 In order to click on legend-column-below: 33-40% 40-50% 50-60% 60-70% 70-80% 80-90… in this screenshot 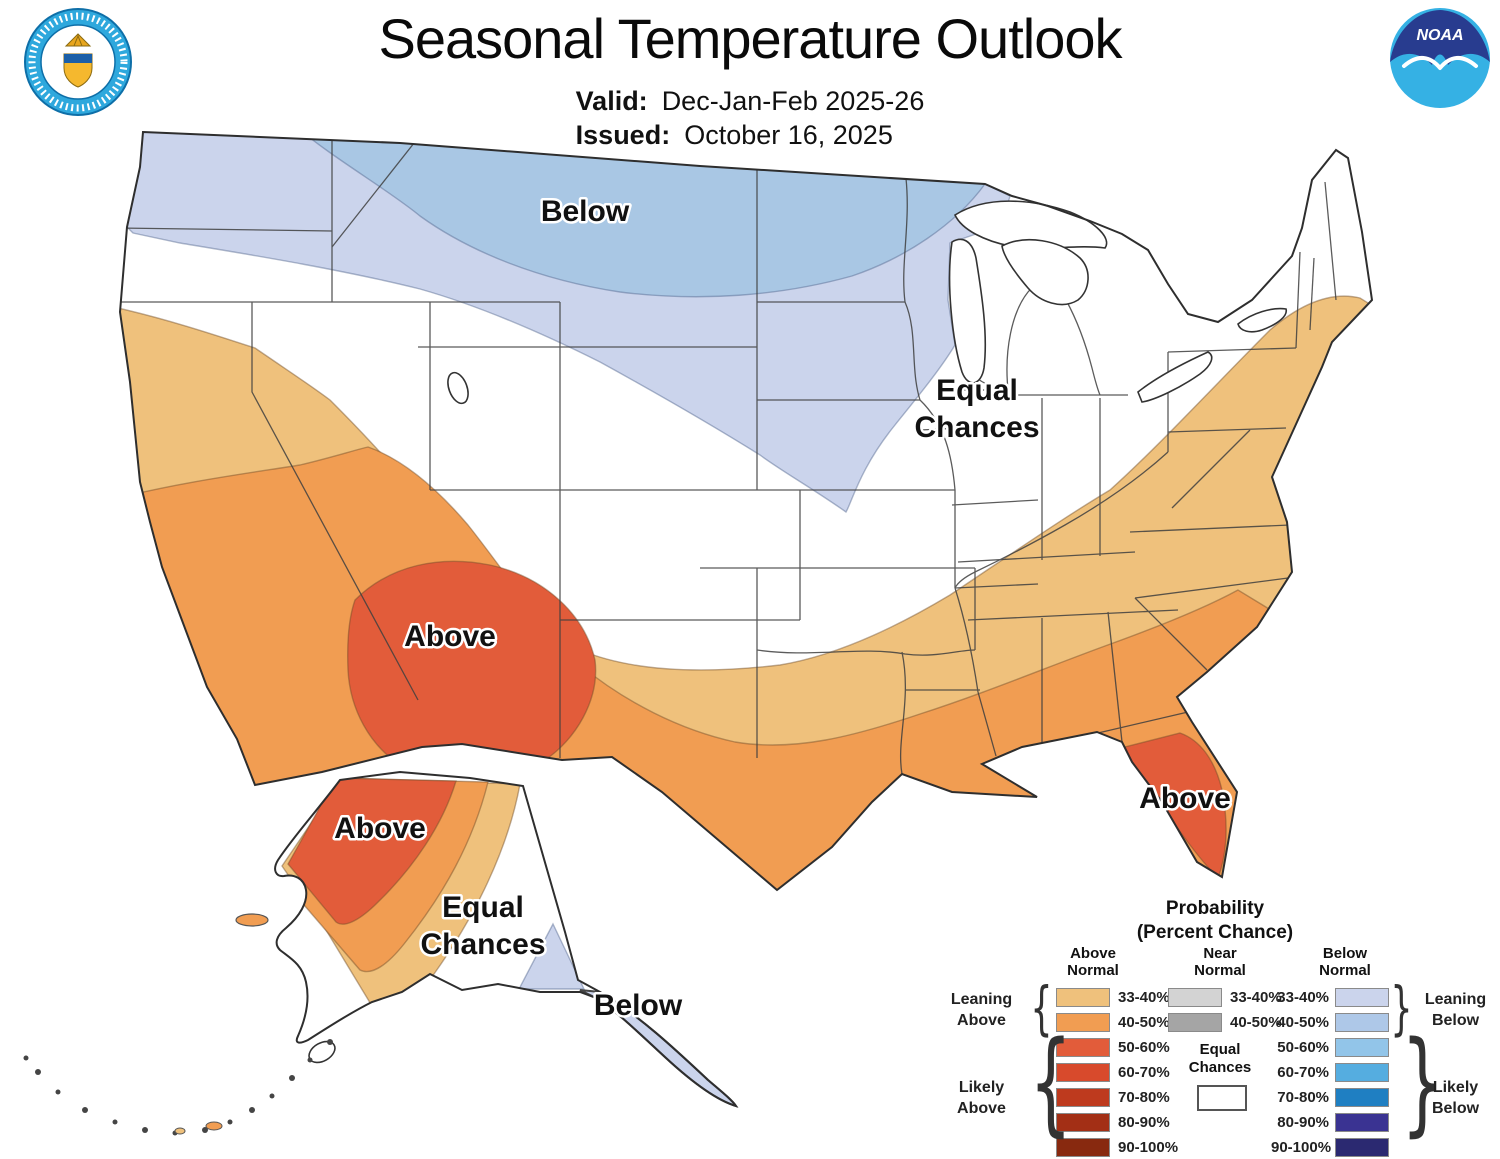, I will do `click(1330, 1072)`.